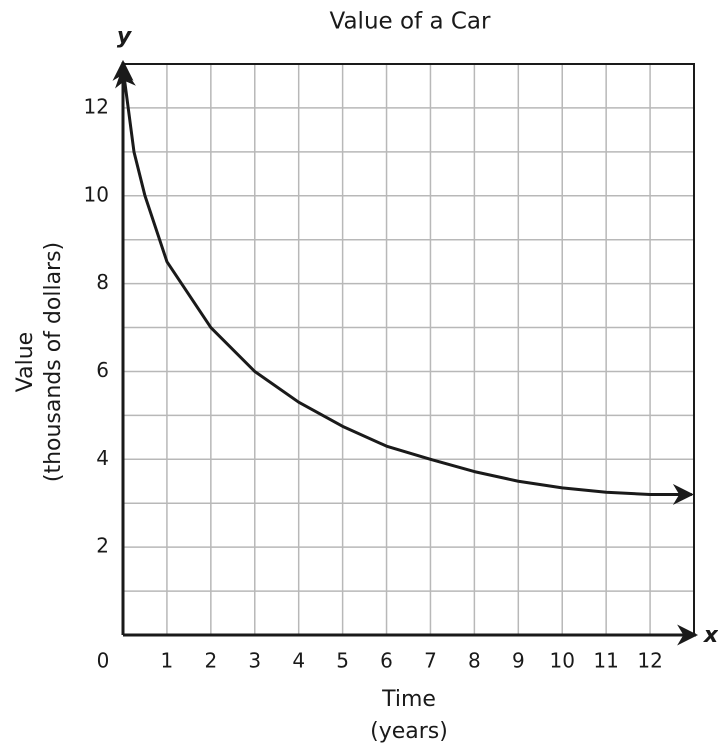  Describe the element at coordinates (102, 282) in the screenshot. I see `y-tick-label: 8` at that location.